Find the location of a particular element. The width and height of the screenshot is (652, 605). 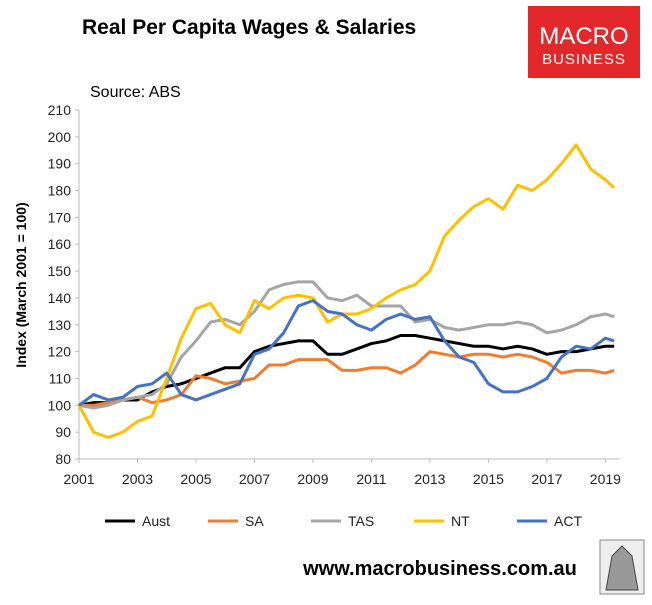

x-tick-label: 2017 is located at coordinates (546, 479).